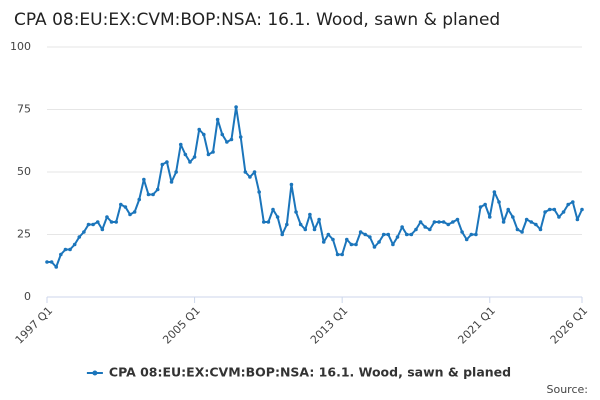  I want to click on y-tick-label: 0, so click(27, 296).